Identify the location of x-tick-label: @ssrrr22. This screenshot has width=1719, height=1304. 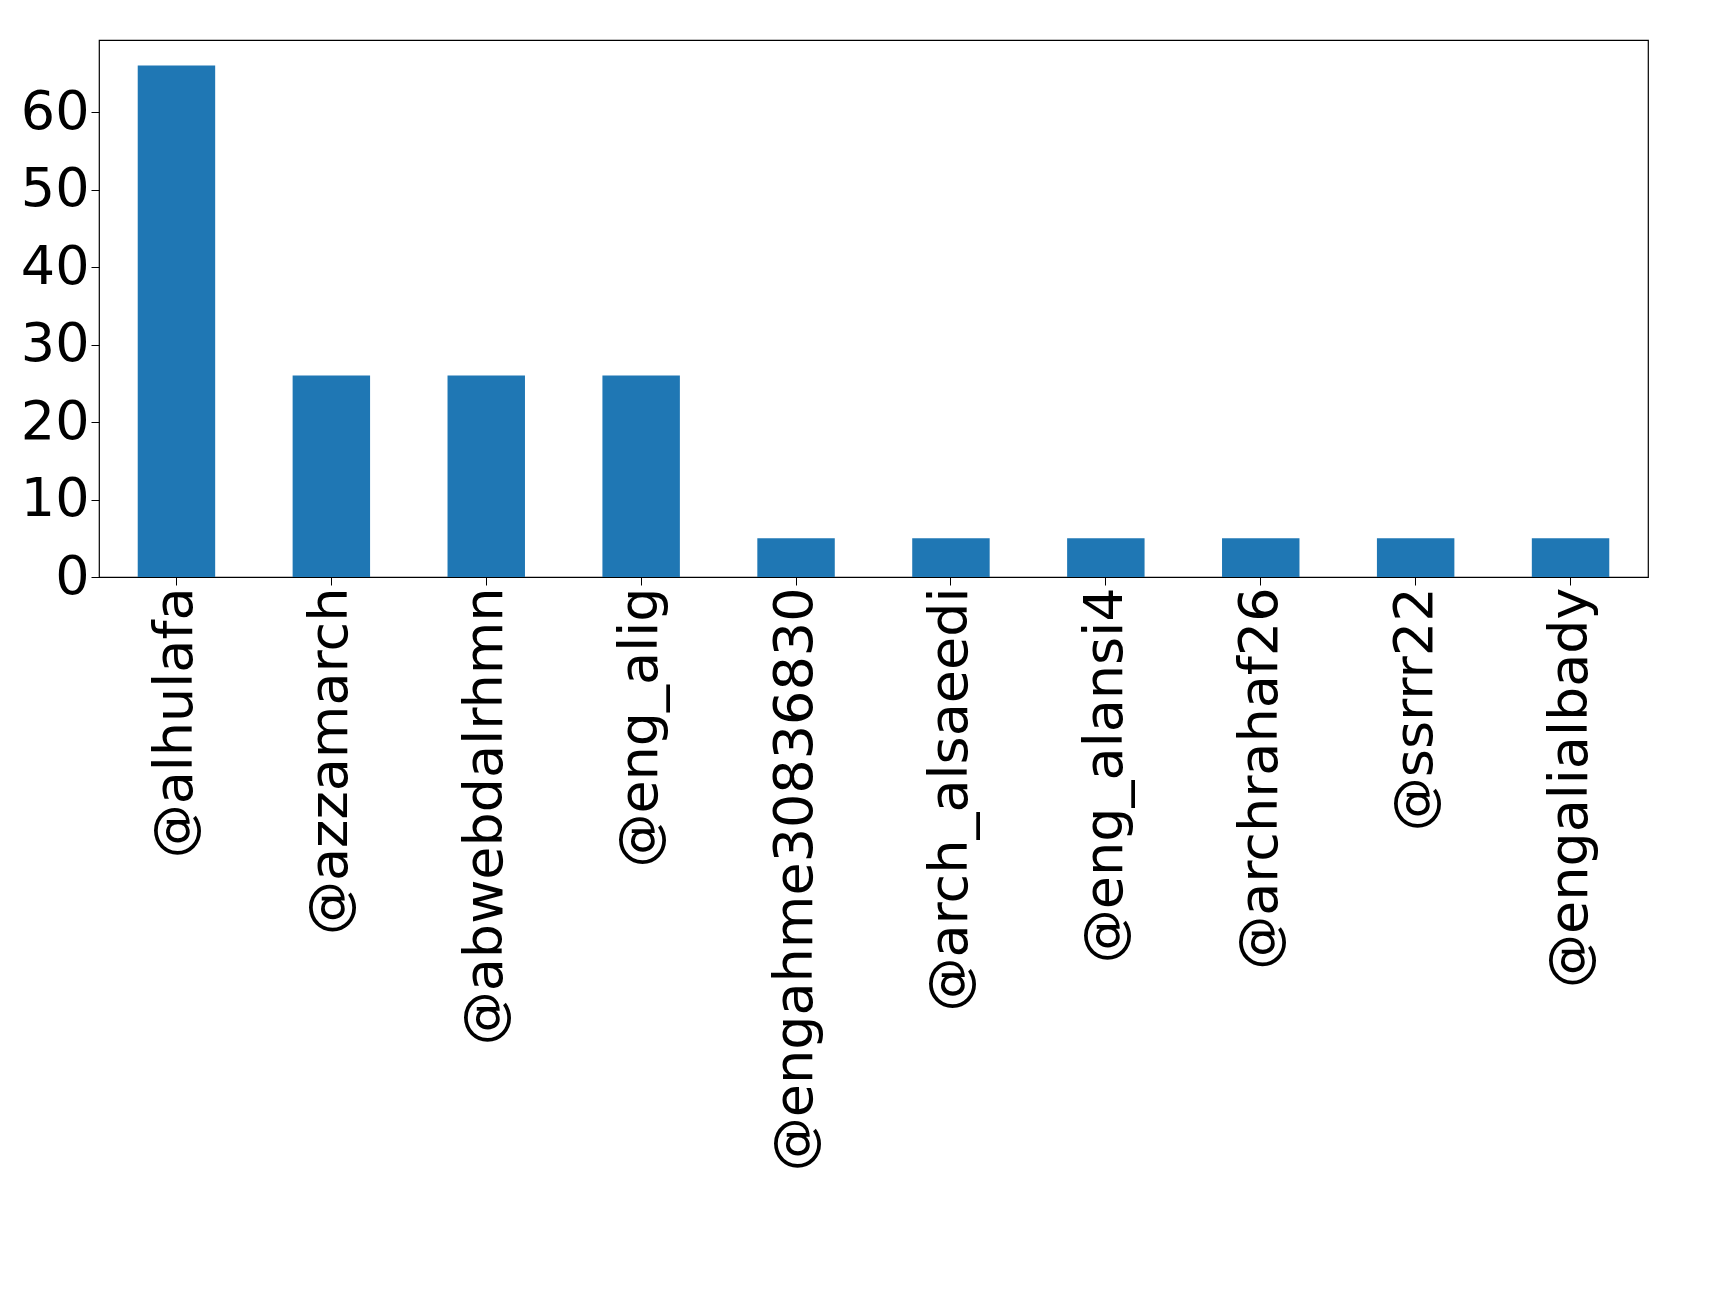
(1413, 709).